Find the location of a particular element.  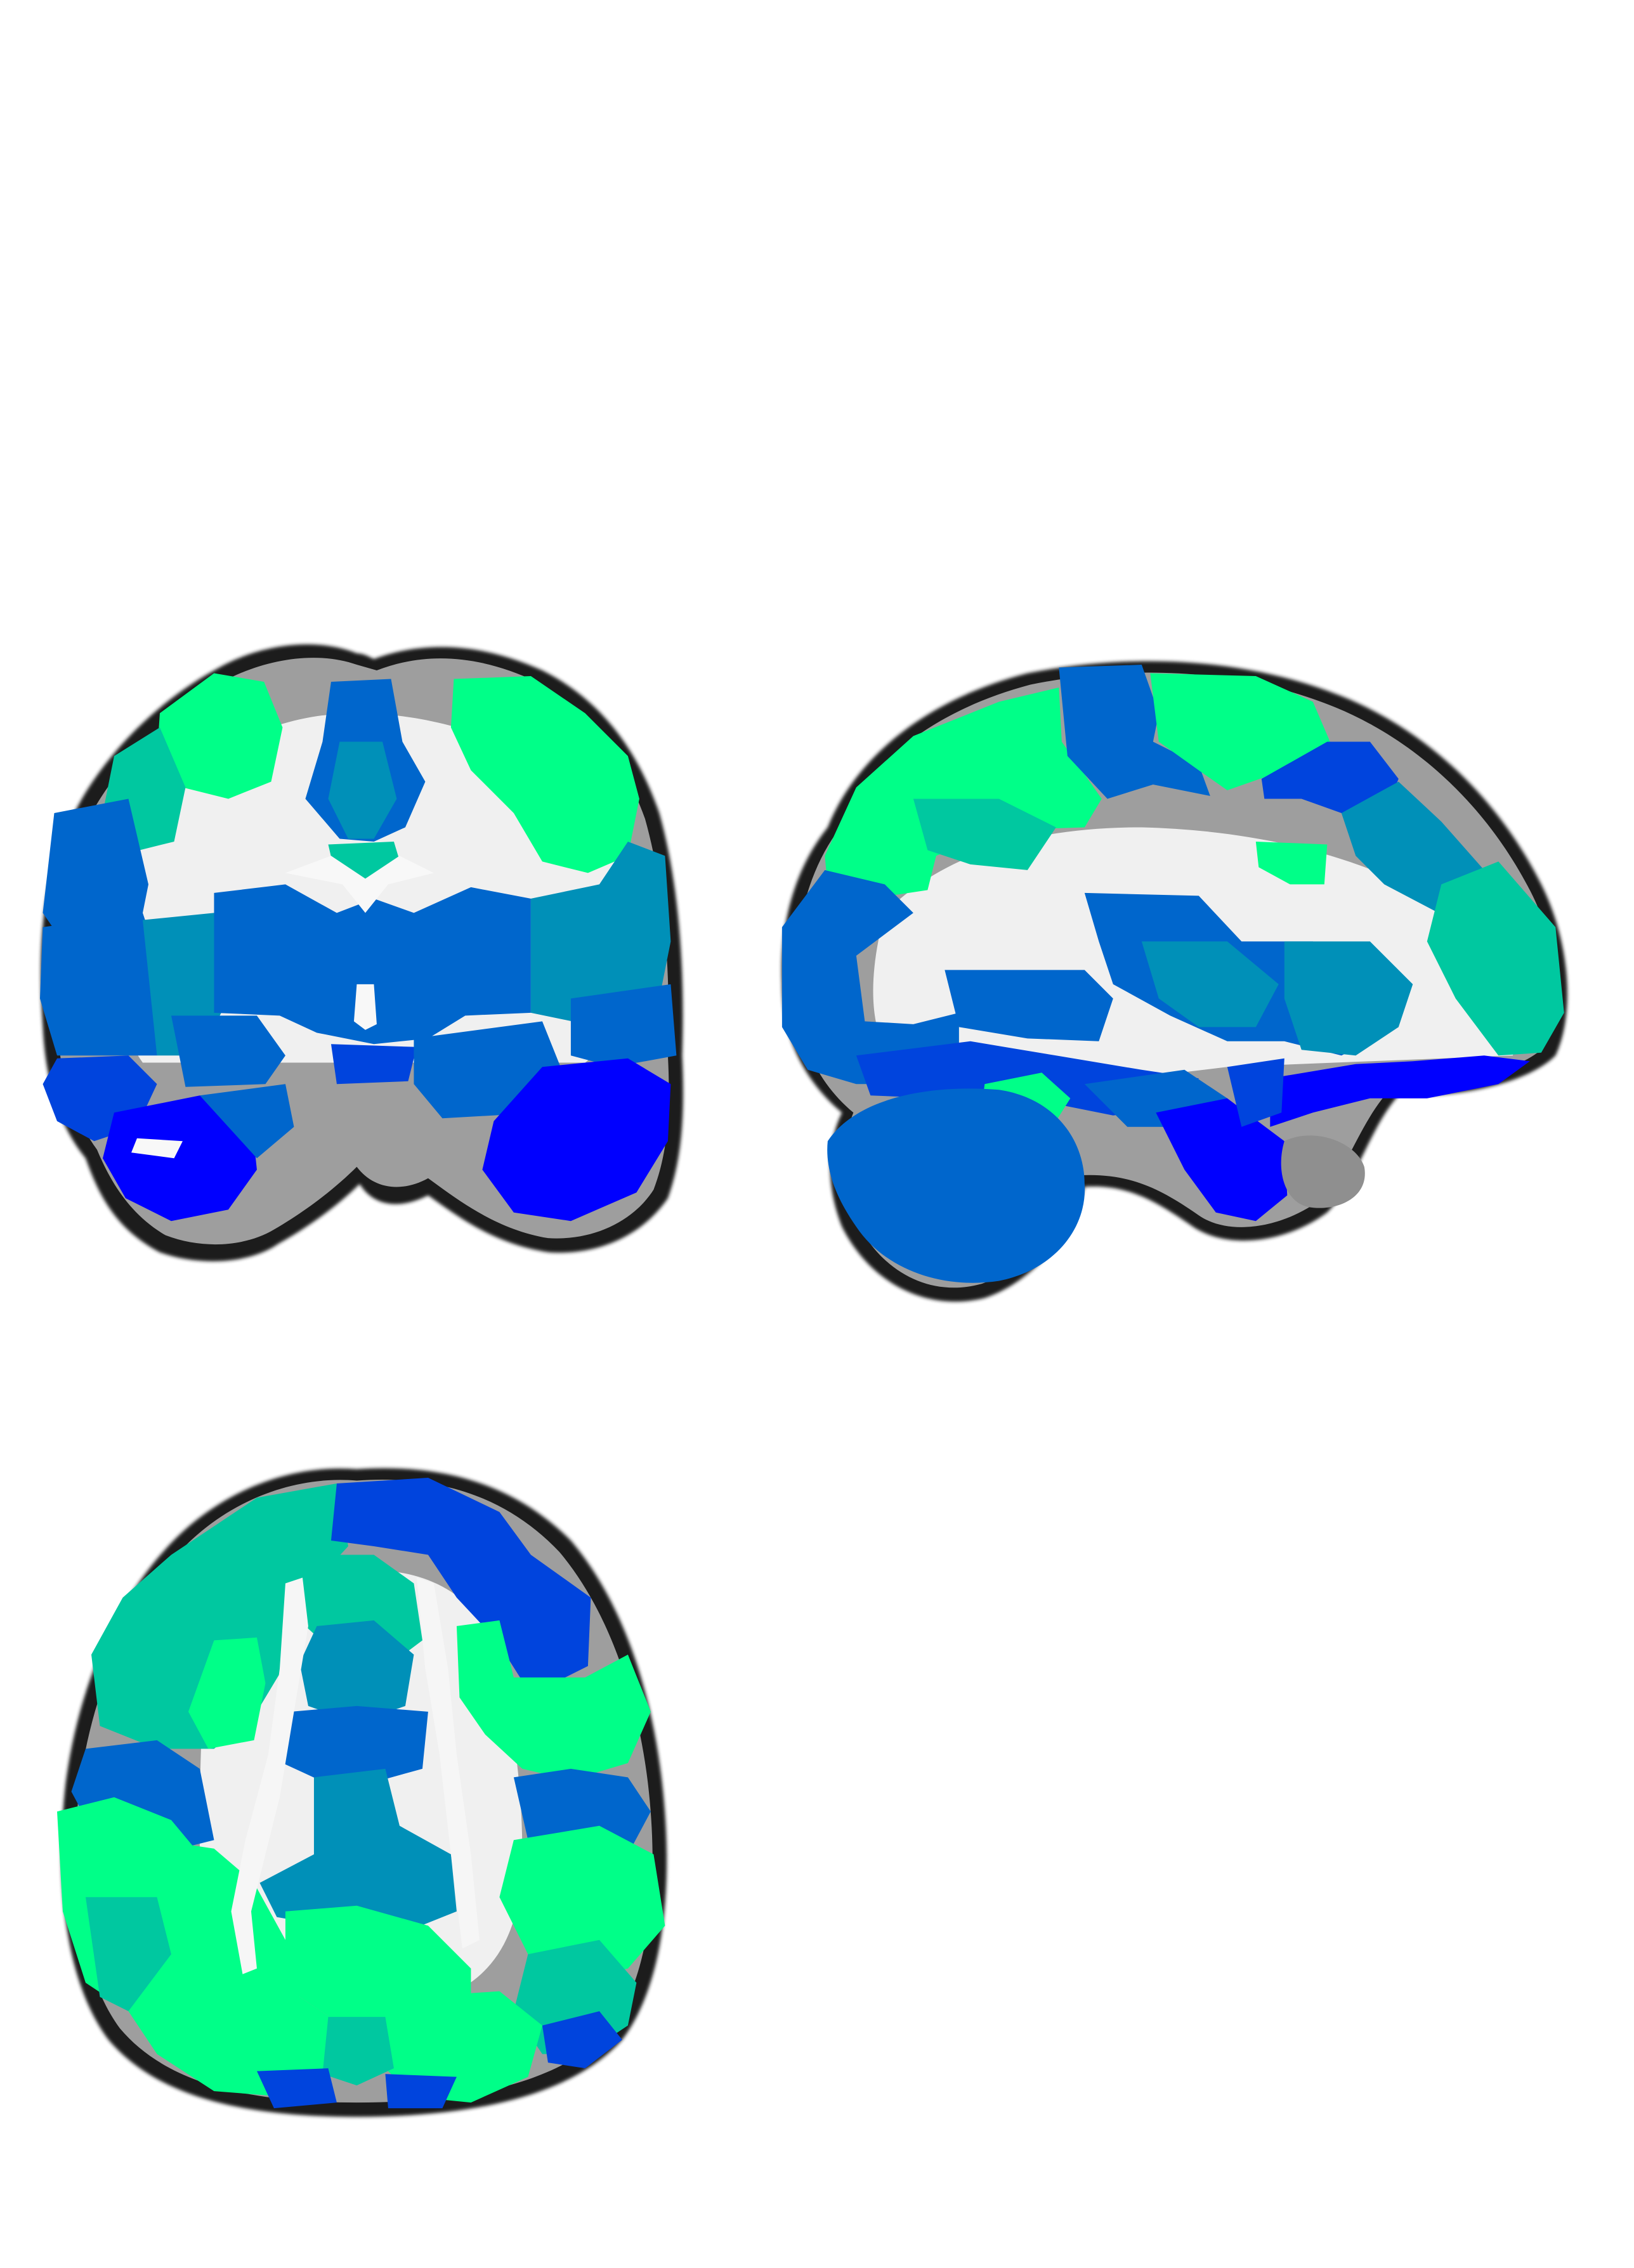

sagittal-slice is located at coordinates (1174, 981).